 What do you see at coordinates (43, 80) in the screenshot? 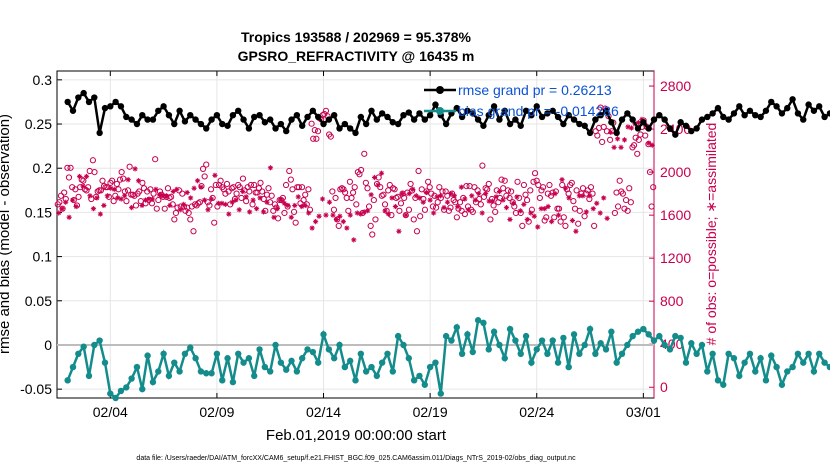
I see `y-tick-label: 0.3` at bounding box center [43, 80].